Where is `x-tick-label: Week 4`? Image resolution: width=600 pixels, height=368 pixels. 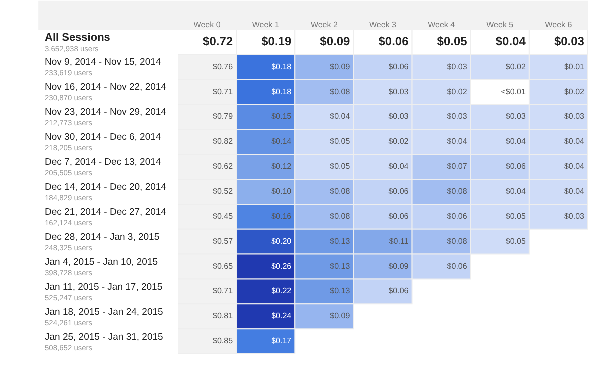 x-tick-label: Week 4 is located at coordinates (442, 25).